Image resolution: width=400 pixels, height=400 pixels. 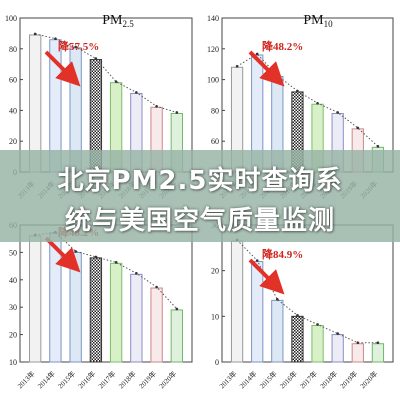 I want to click on decline-annotation: 降57.5%, so click(x=78, y=46).